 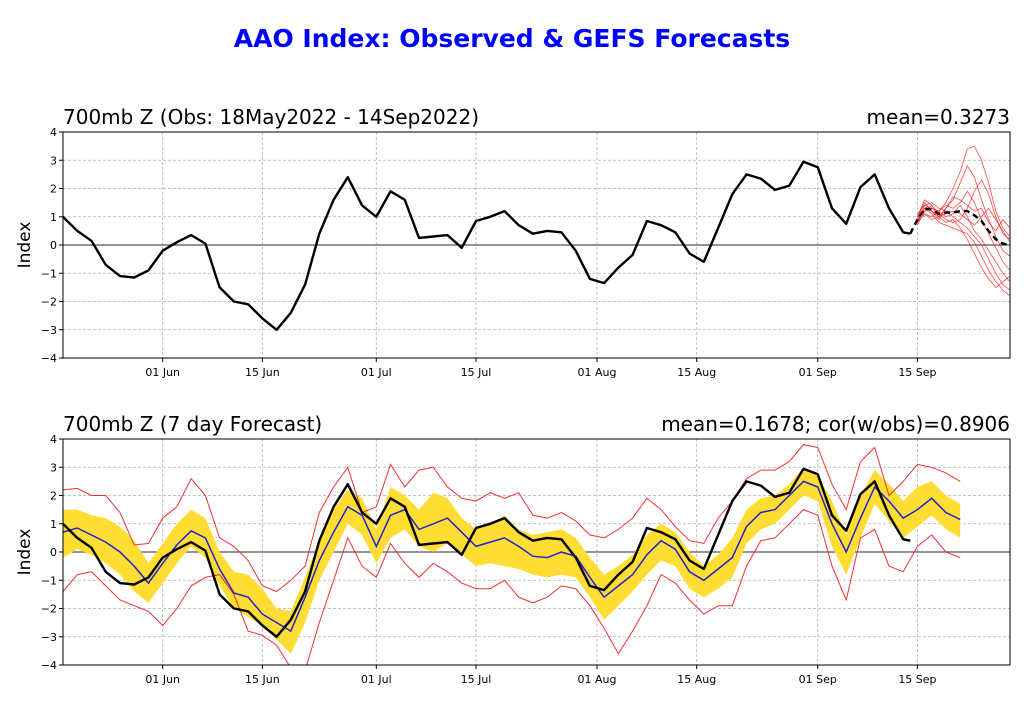 What do you see at coordinates (271, 117) in the screenshot?
I see `top-panel-title: 700mb Z (Obs: 18May2022 - 14Sep2022)` at bounding box center [271, 117].